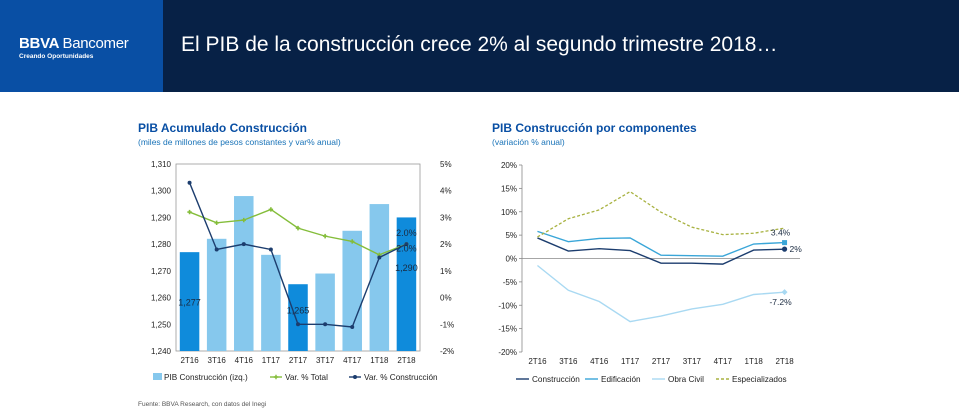  I want to click on y-left-tick-label: 1,290, so click(161, 217).